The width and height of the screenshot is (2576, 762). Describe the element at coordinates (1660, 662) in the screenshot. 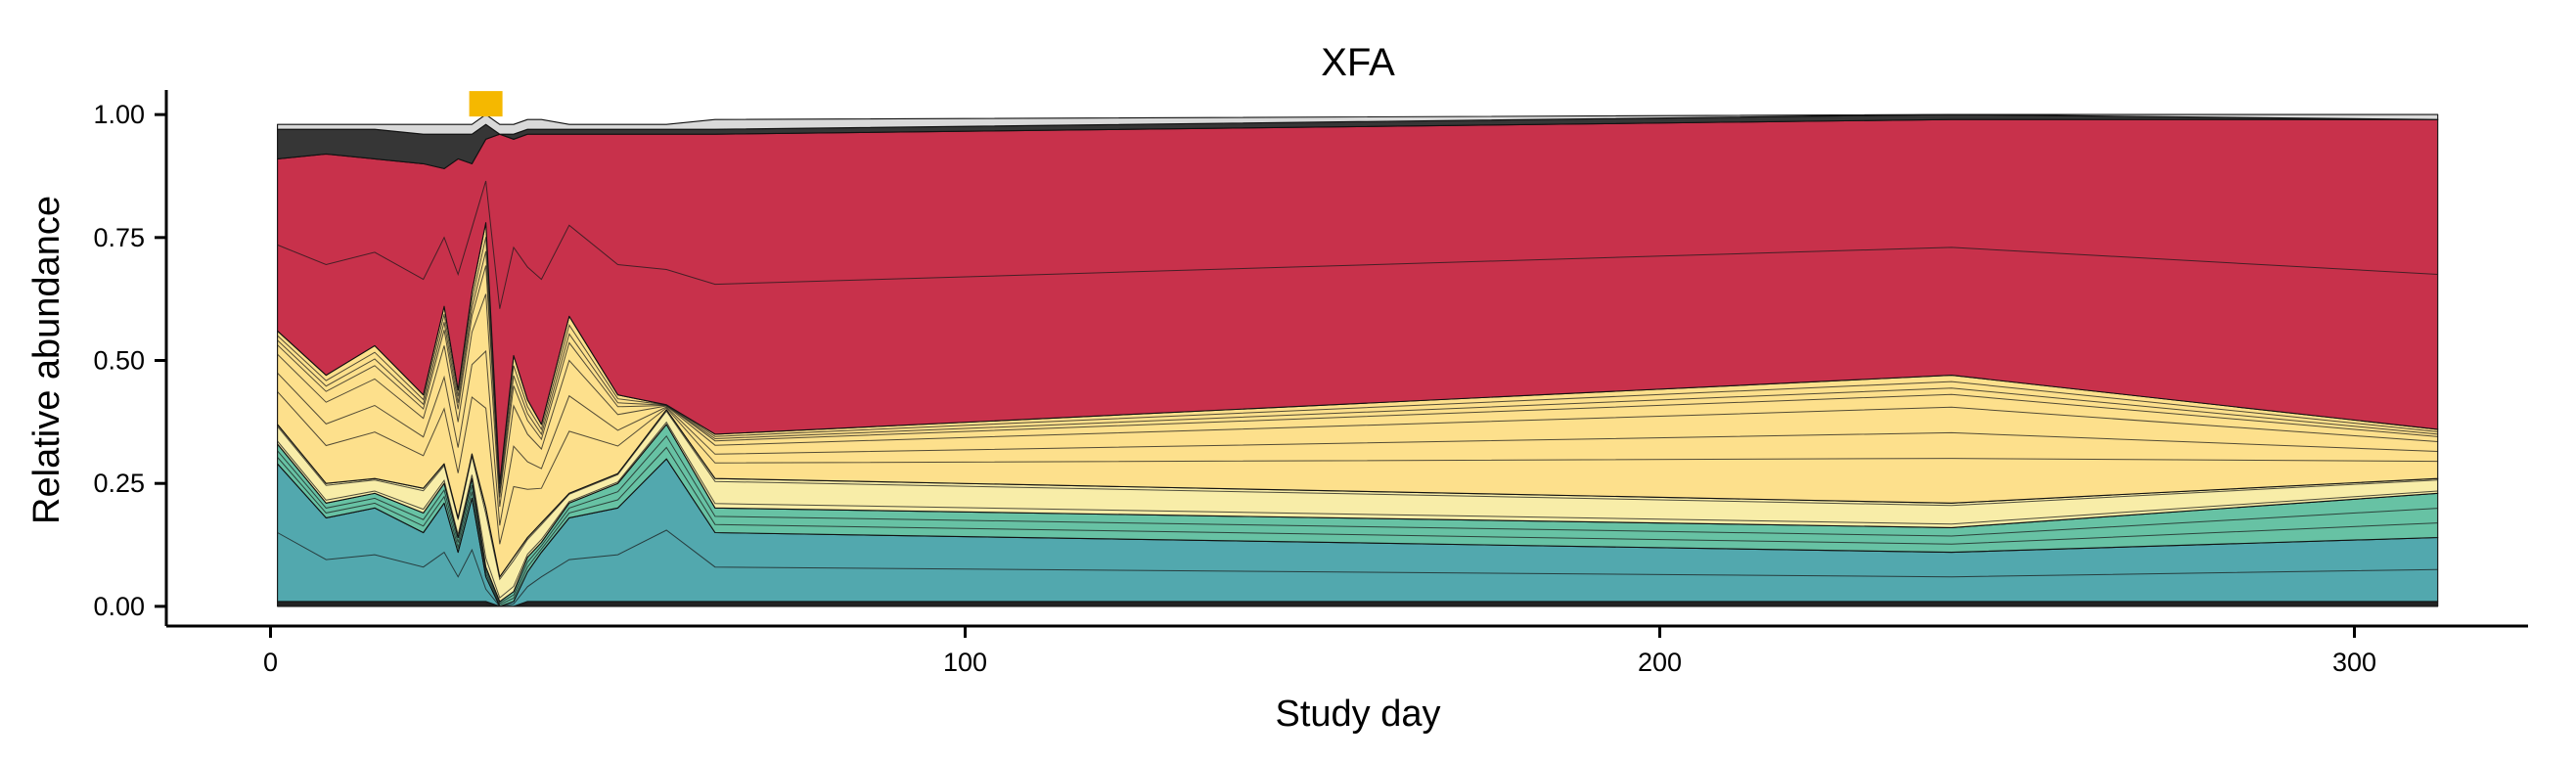

I see `x-tick-label-200: 200` at that location.